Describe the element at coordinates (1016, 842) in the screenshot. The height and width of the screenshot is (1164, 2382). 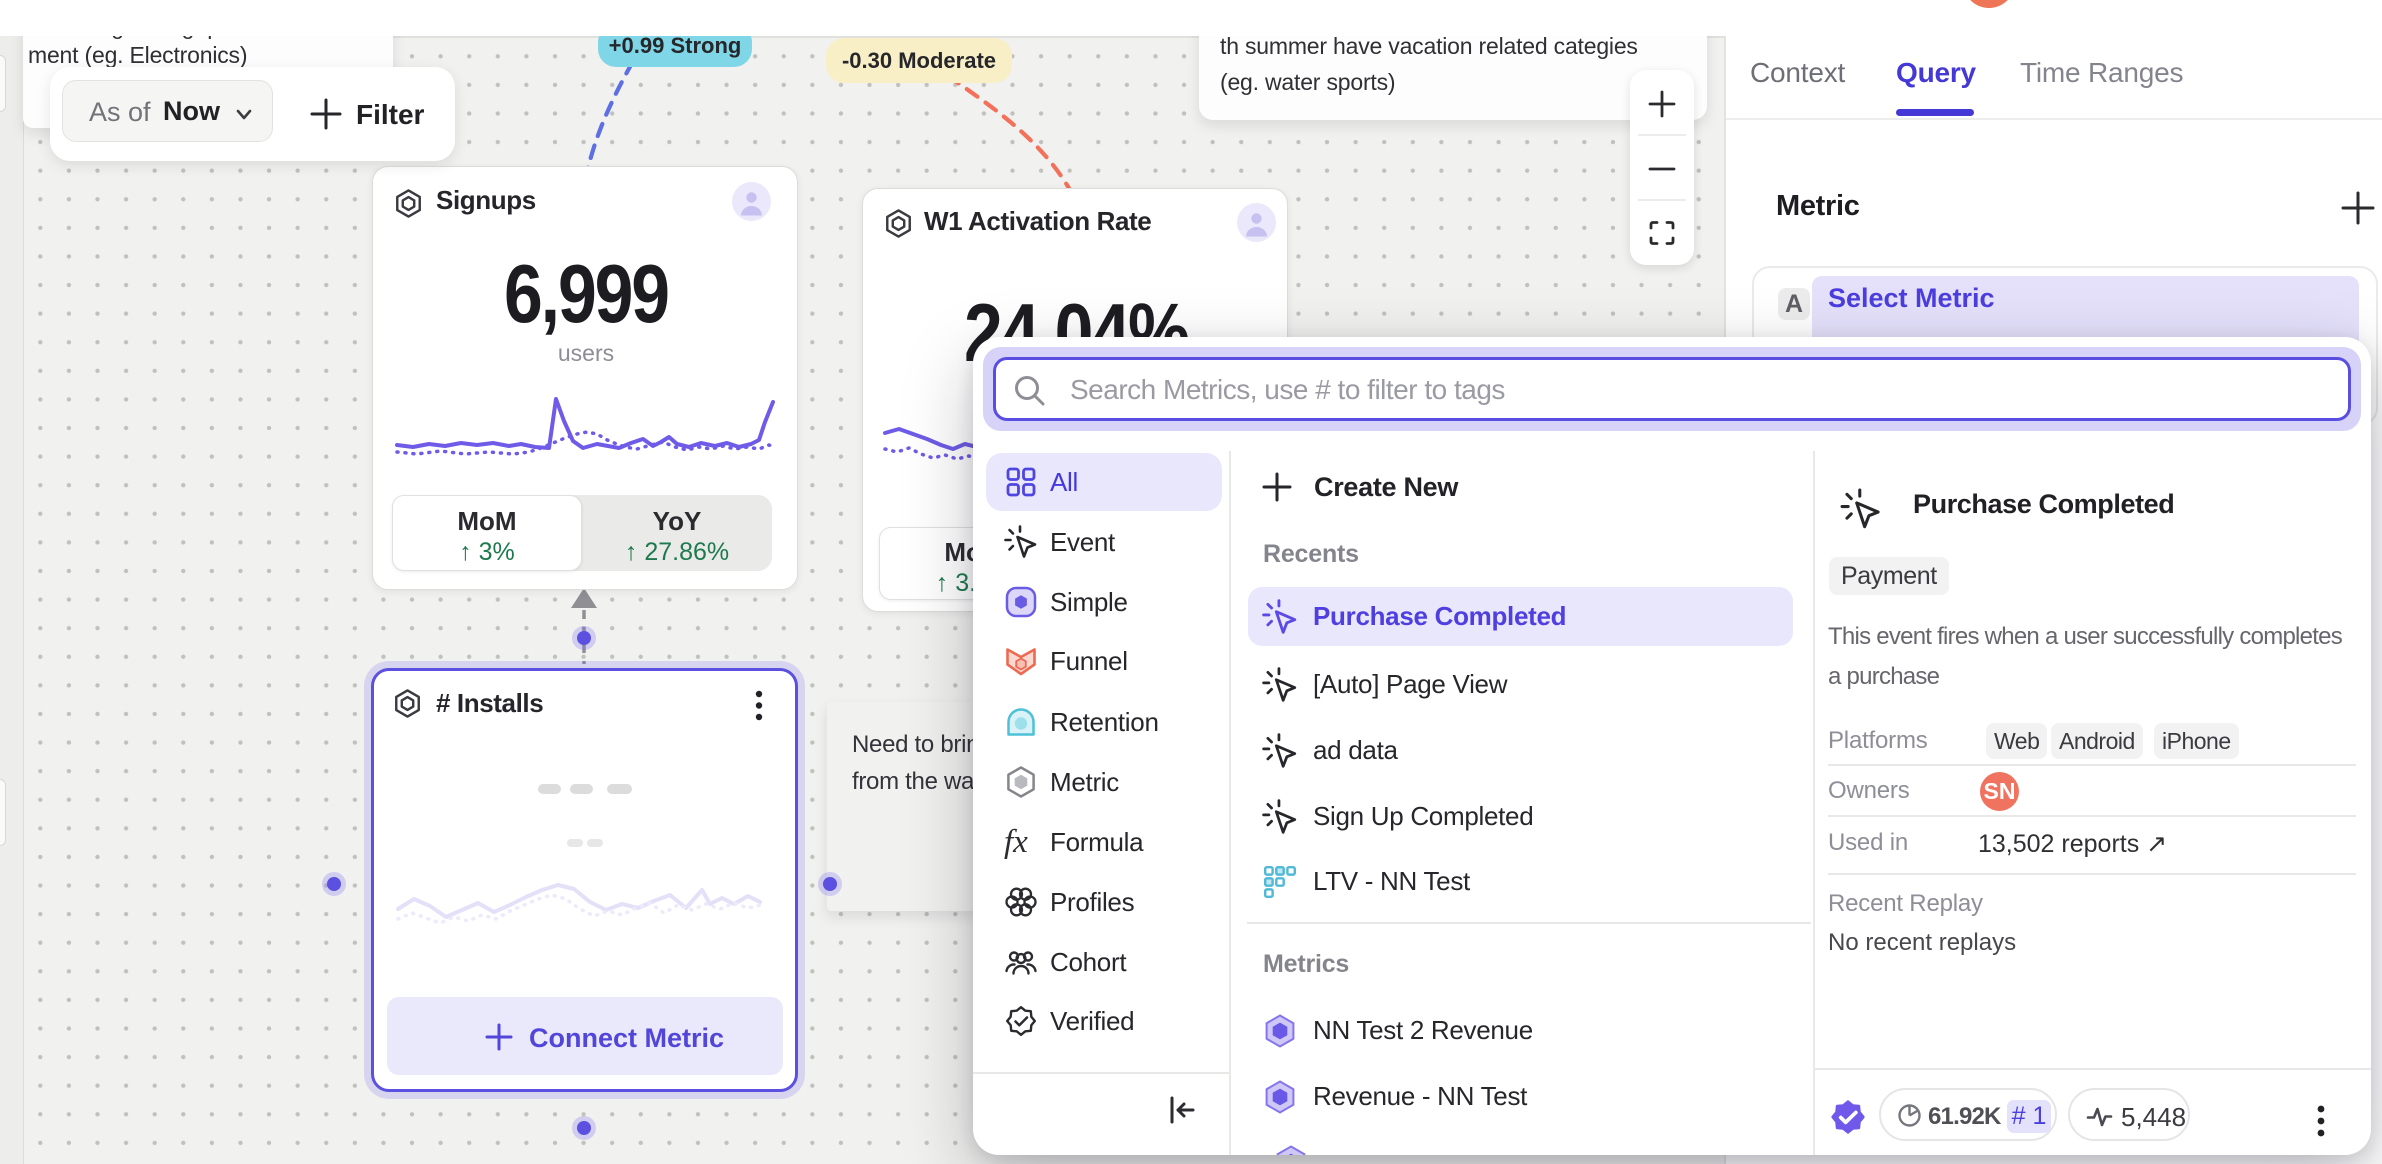
I see `svg-text: fx` at that location.